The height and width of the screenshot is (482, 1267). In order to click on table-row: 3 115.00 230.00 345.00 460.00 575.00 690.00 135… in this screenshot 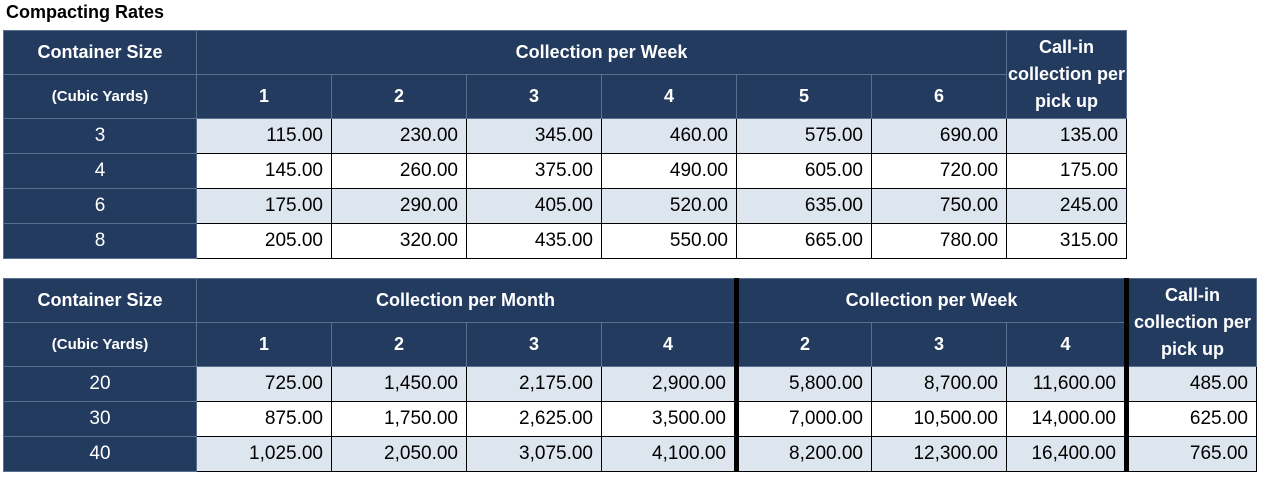, I will do `click(565, 136)`.